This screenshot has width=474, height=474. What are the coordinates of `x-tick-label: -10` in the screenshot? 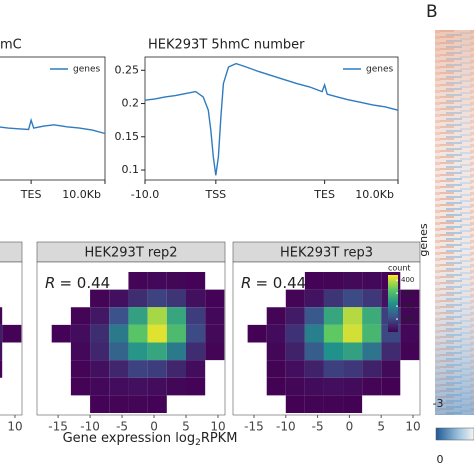 It's located at (90, 427).